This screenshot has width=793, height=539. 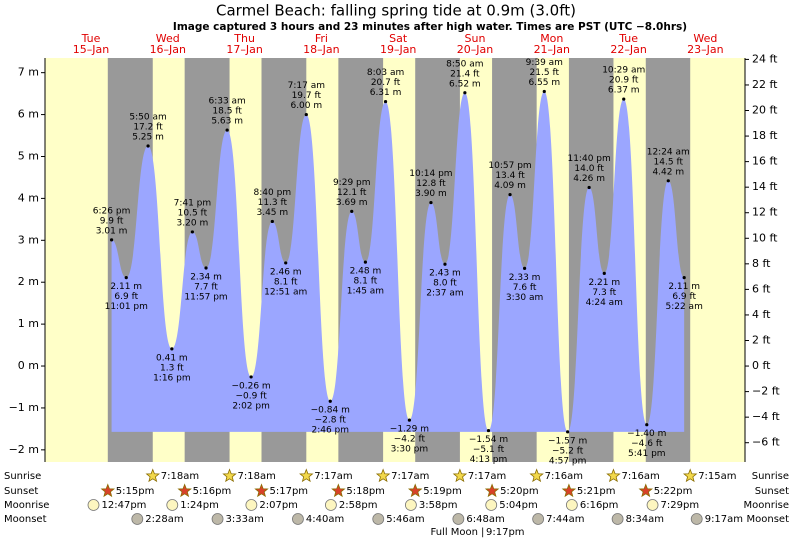 I want to click on tide-label: 5:41 pm, so click(x=647, y=454).